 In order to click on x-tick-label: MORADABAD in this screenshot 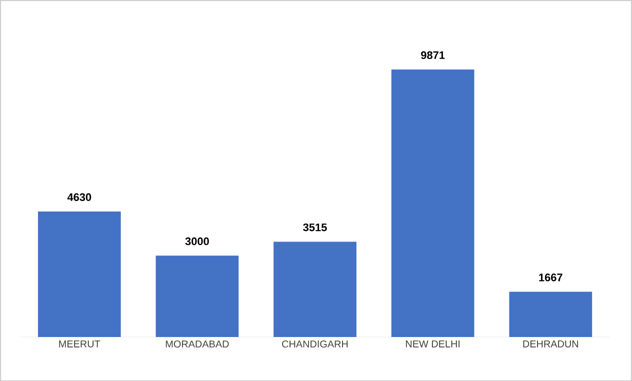, I will do `click(197, 344)`.